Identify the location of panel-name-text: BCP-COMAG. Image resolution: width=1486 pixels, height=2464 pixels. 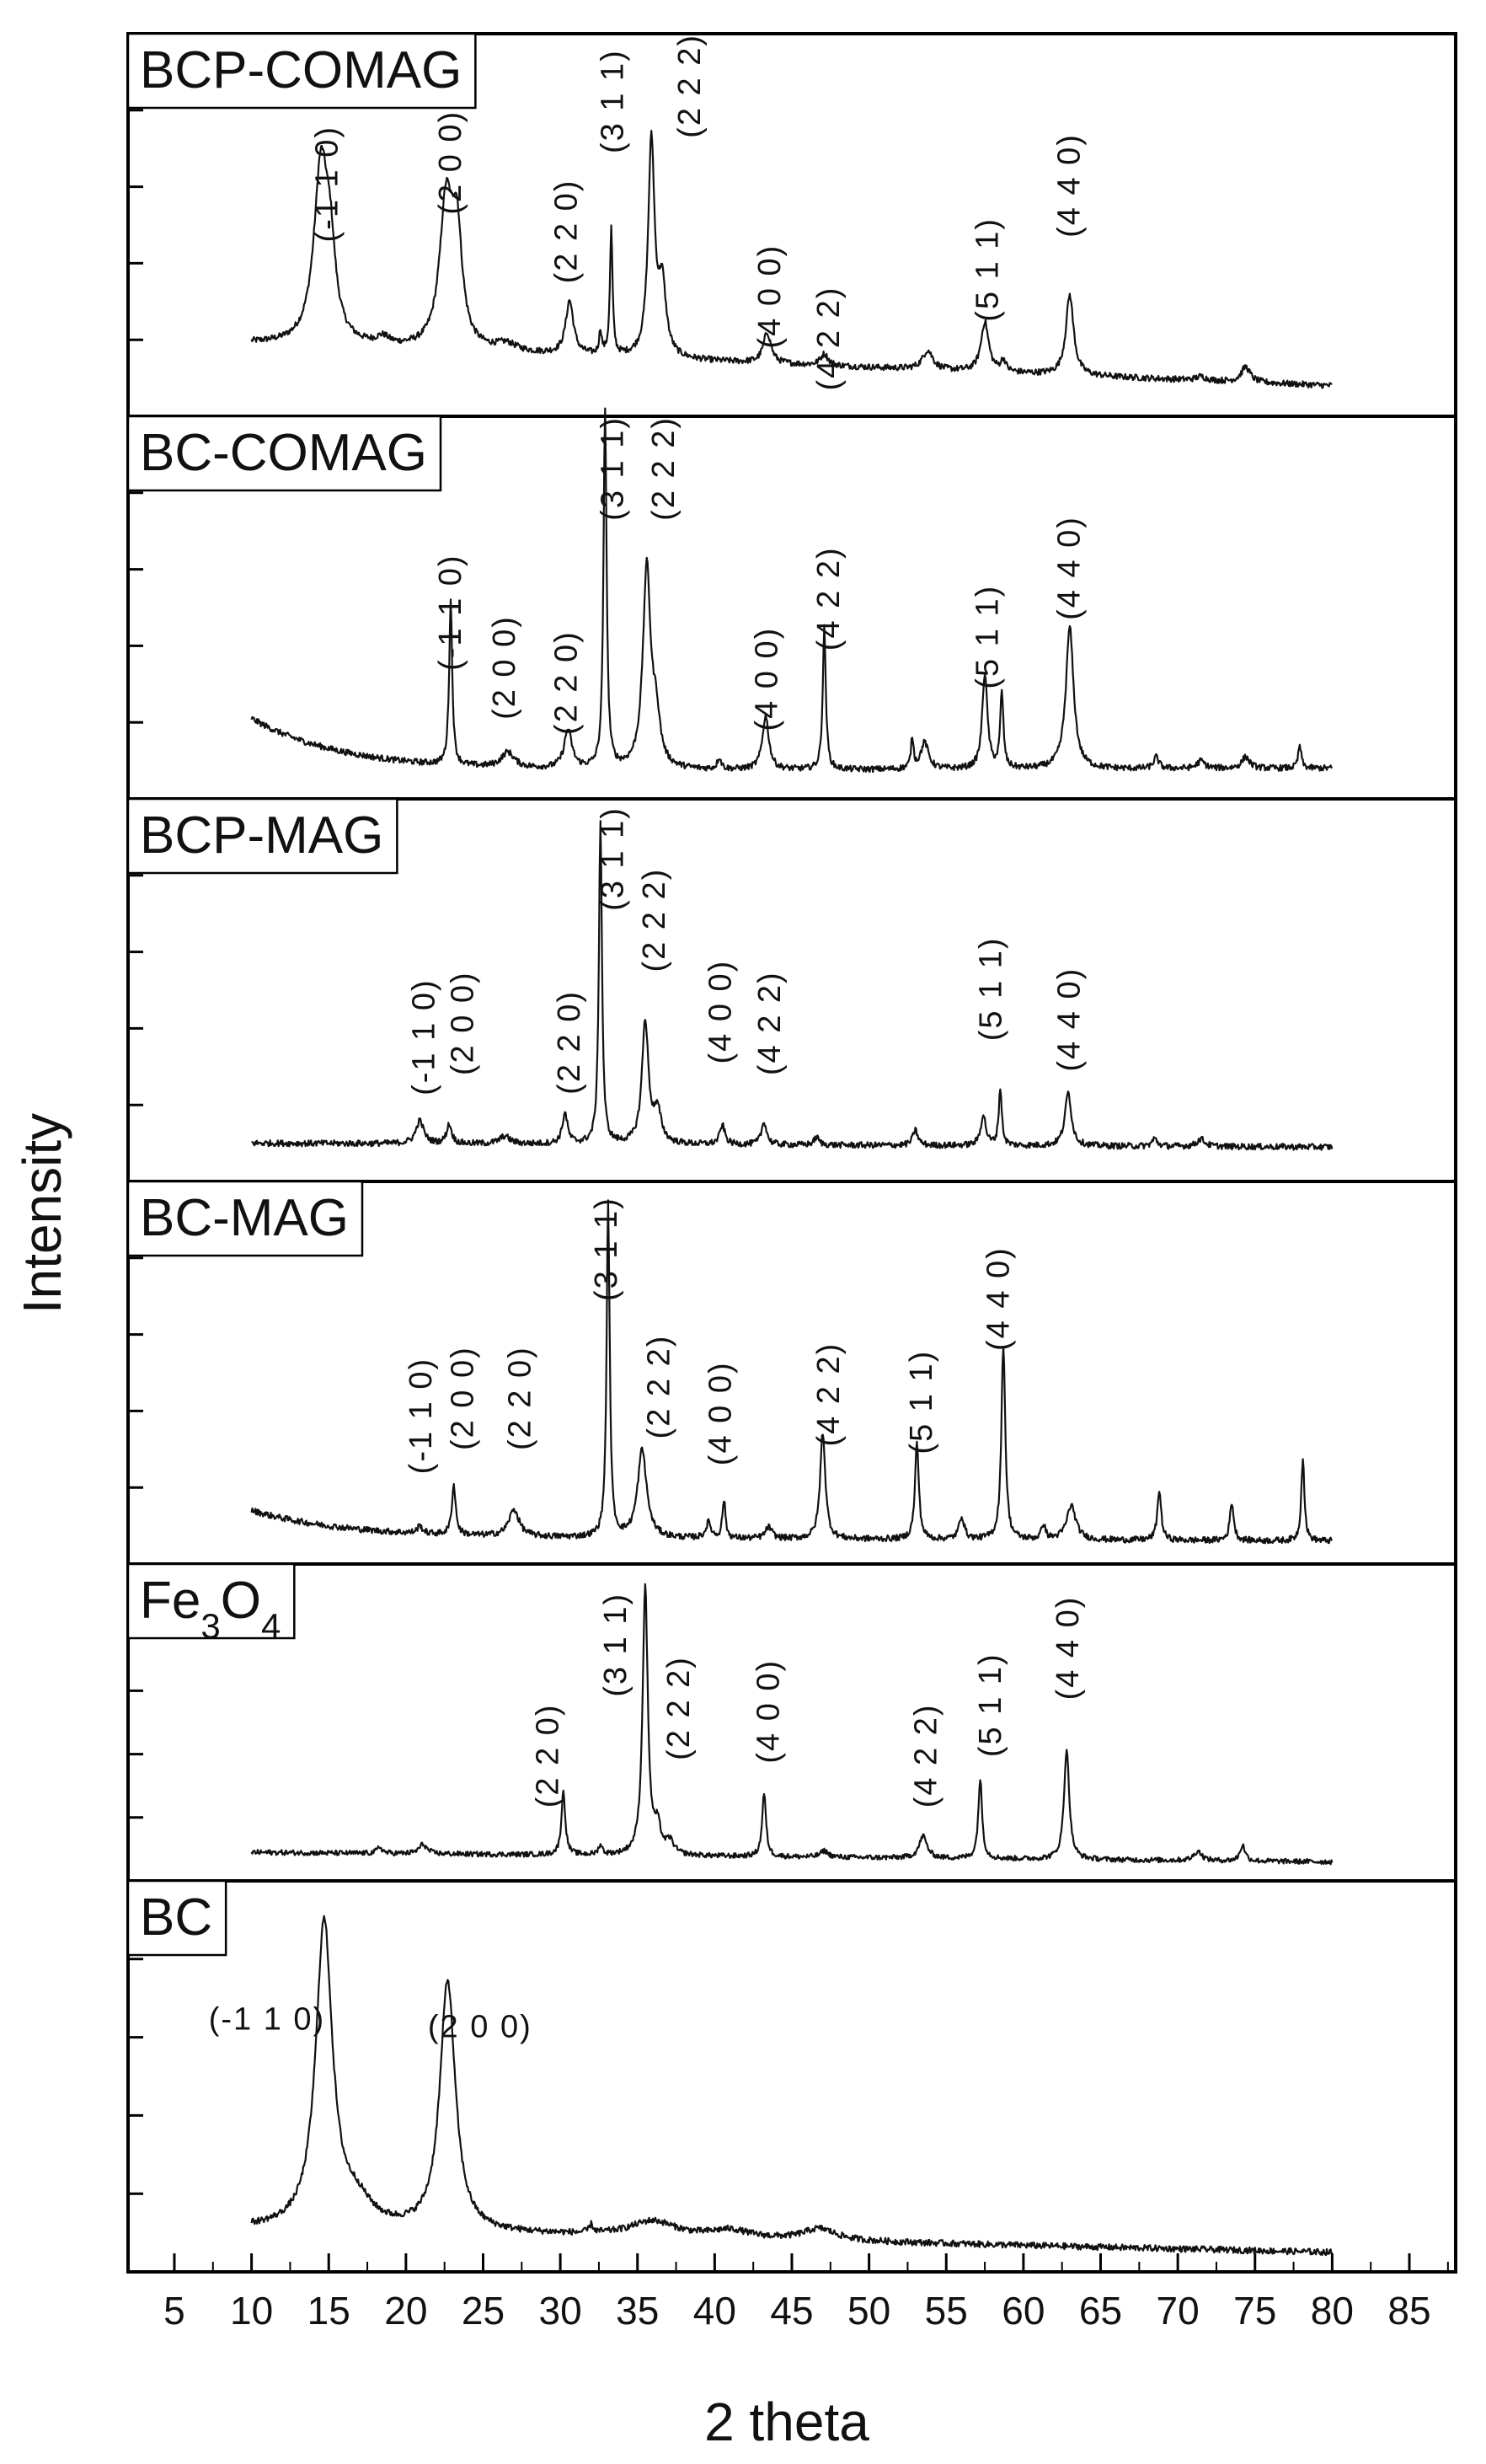
(301, 70).